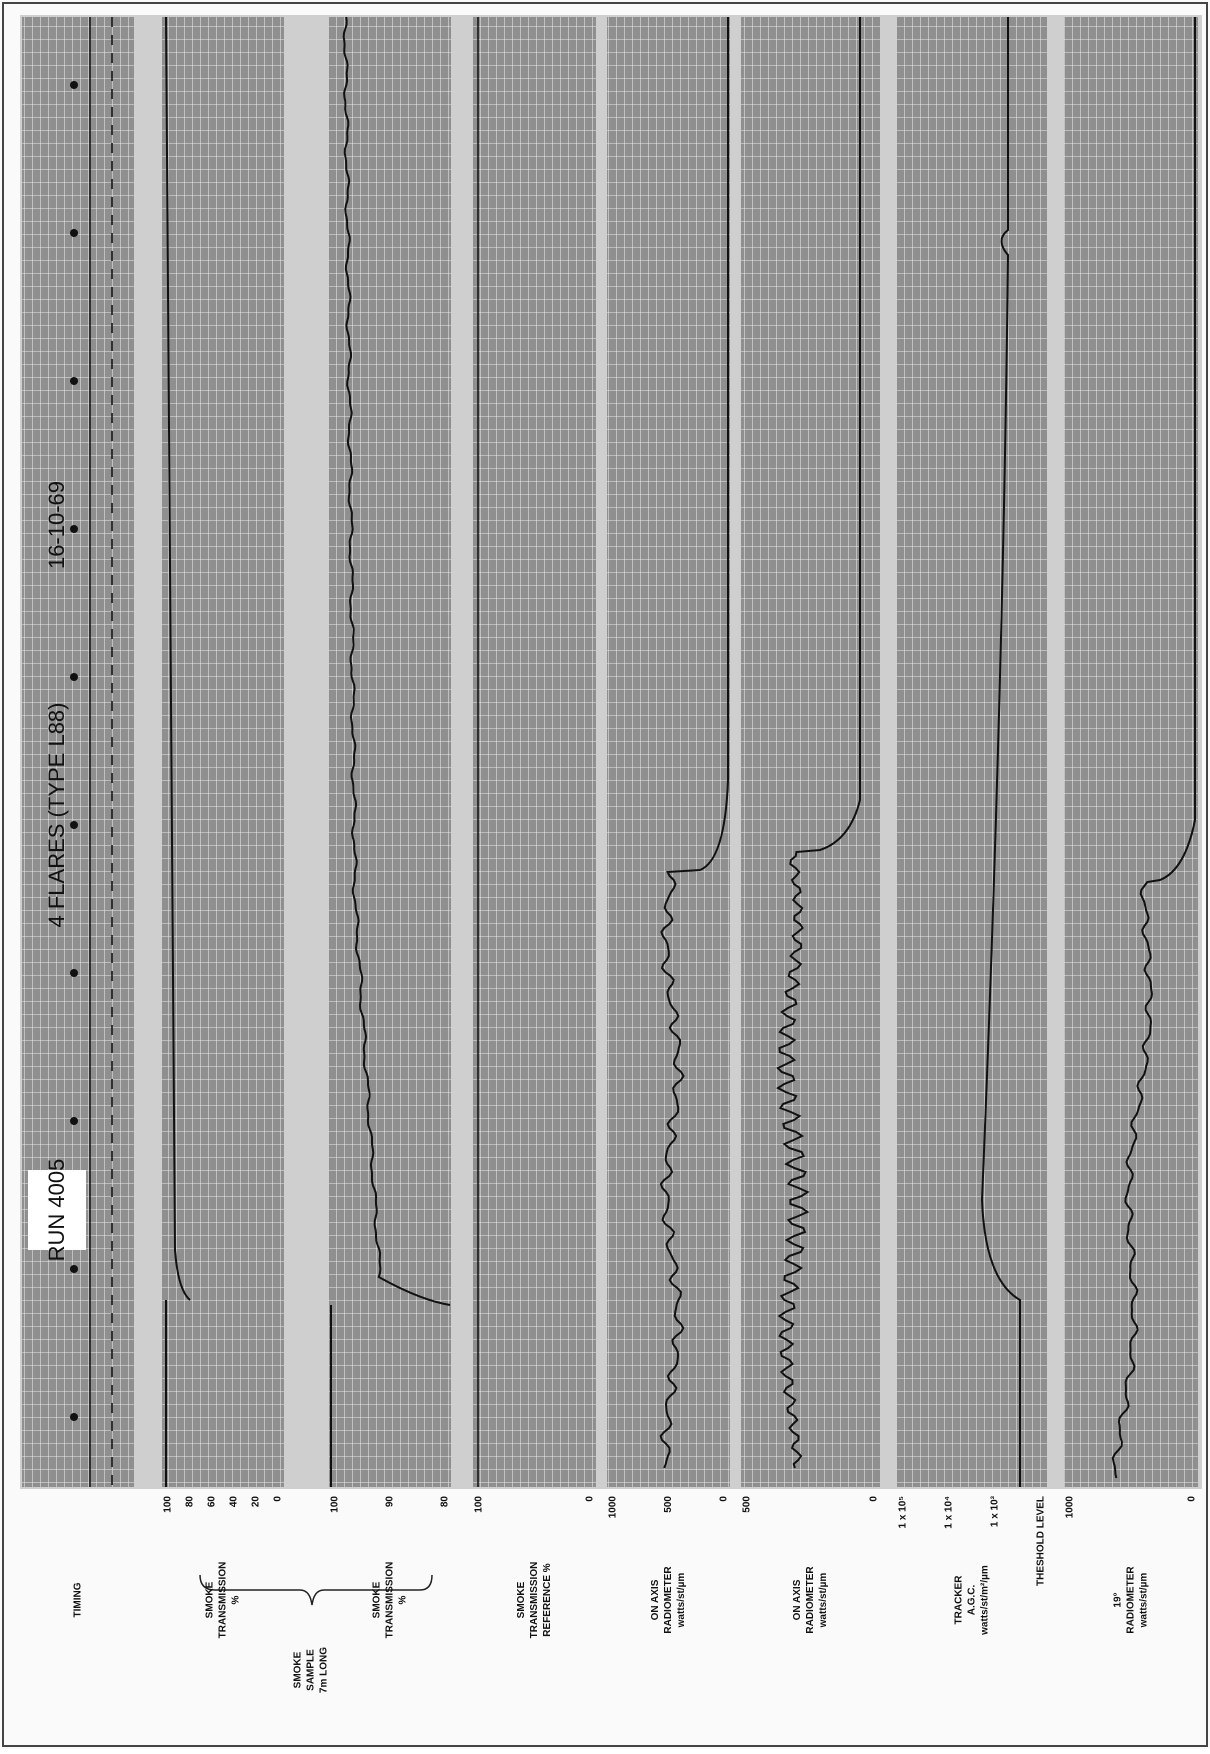  Describe the element at coordinates (56, 815) in the screenshot. I see `flares-title: 4 FLARES (TYPE L88)` at that location.